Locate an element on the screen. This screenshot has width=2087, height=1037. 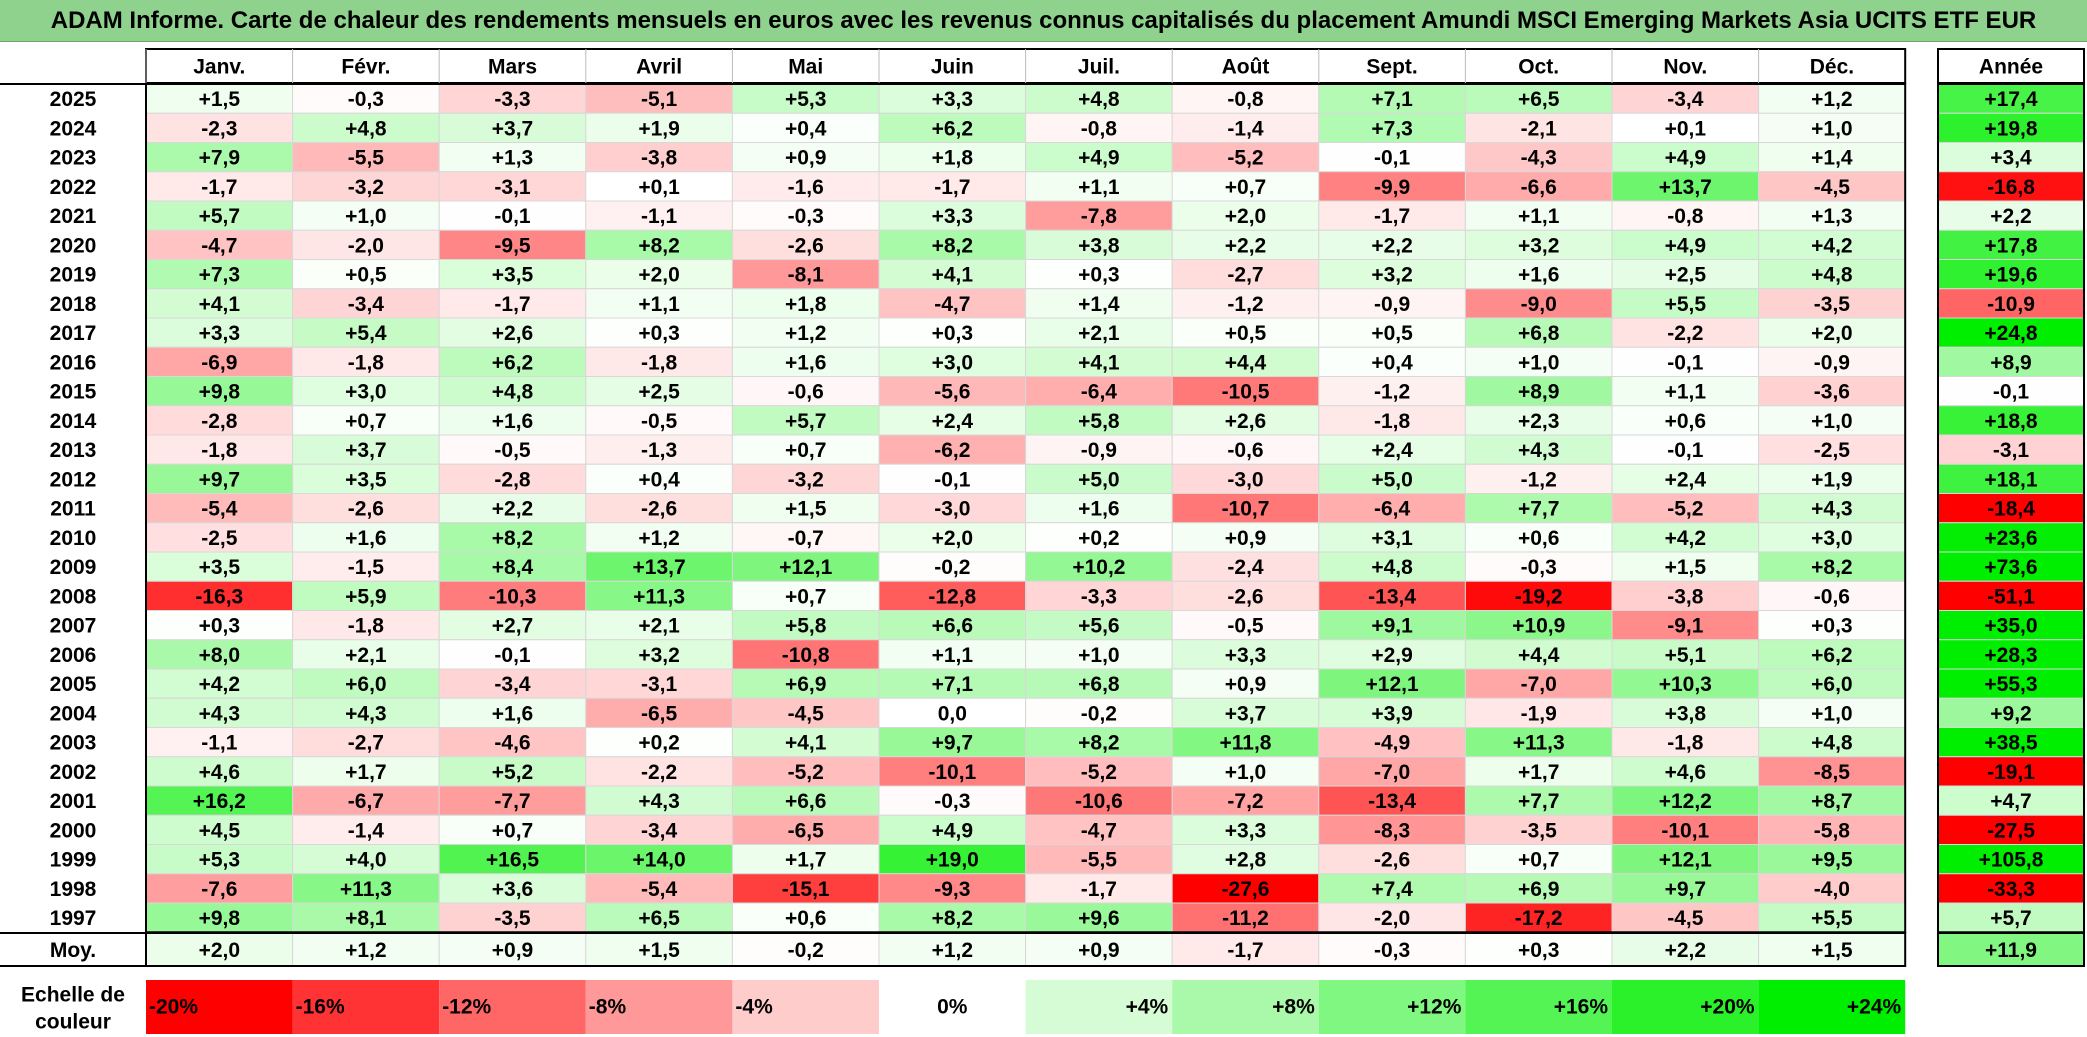
cell-value: -5,5 is located at coordinates (366, 158).